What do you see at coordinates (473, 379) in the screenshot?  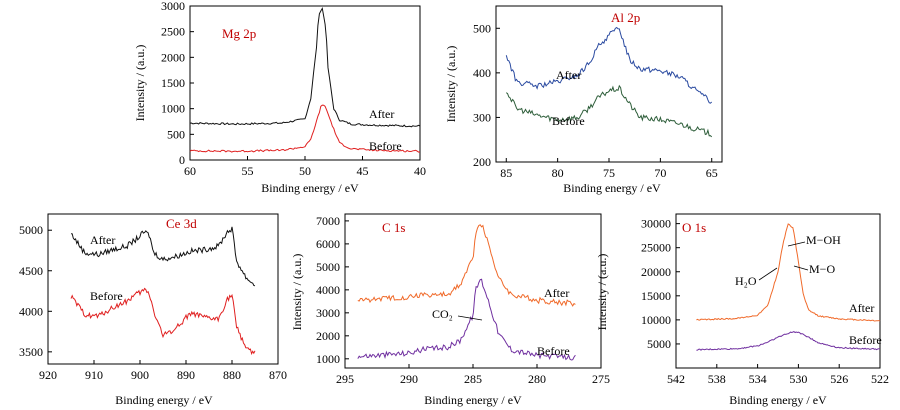 I see `x-tick-label-c: 285` at bounding box center [473, 379].